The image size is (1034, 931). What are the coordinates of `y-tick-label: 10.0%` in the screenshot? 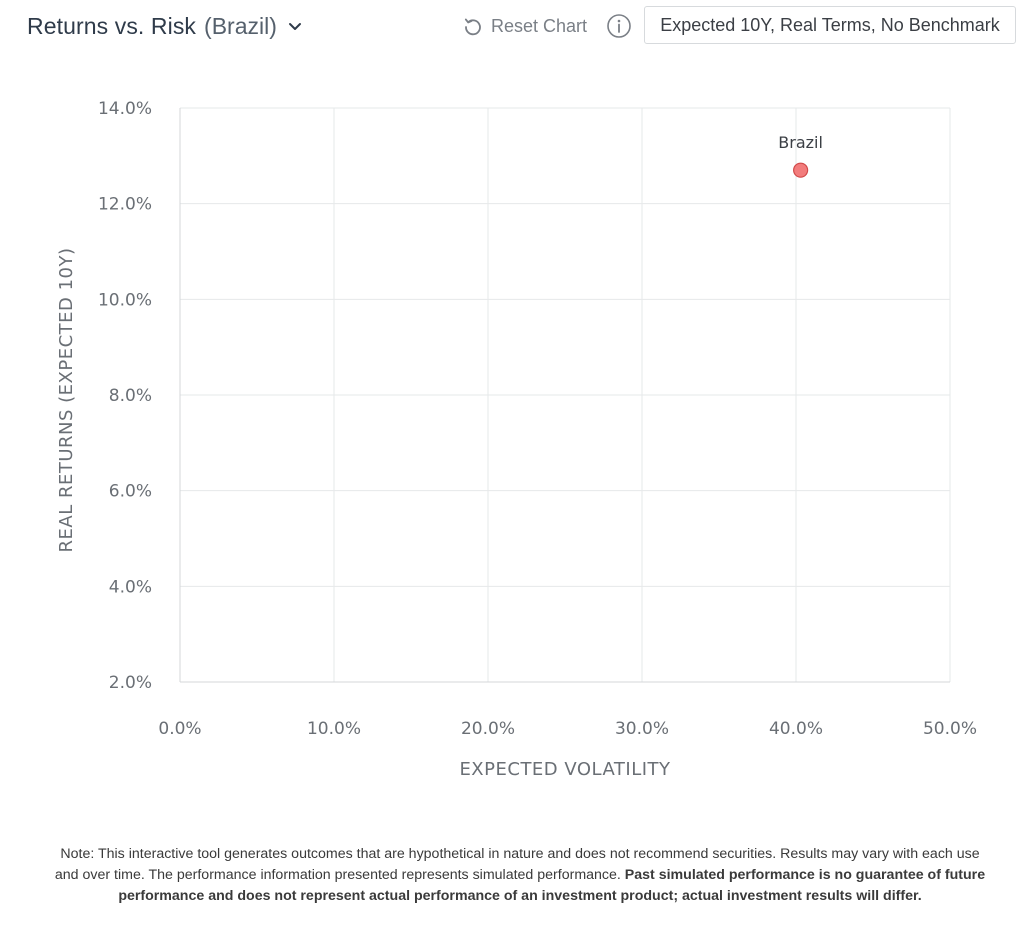 It's located at (125, 300).